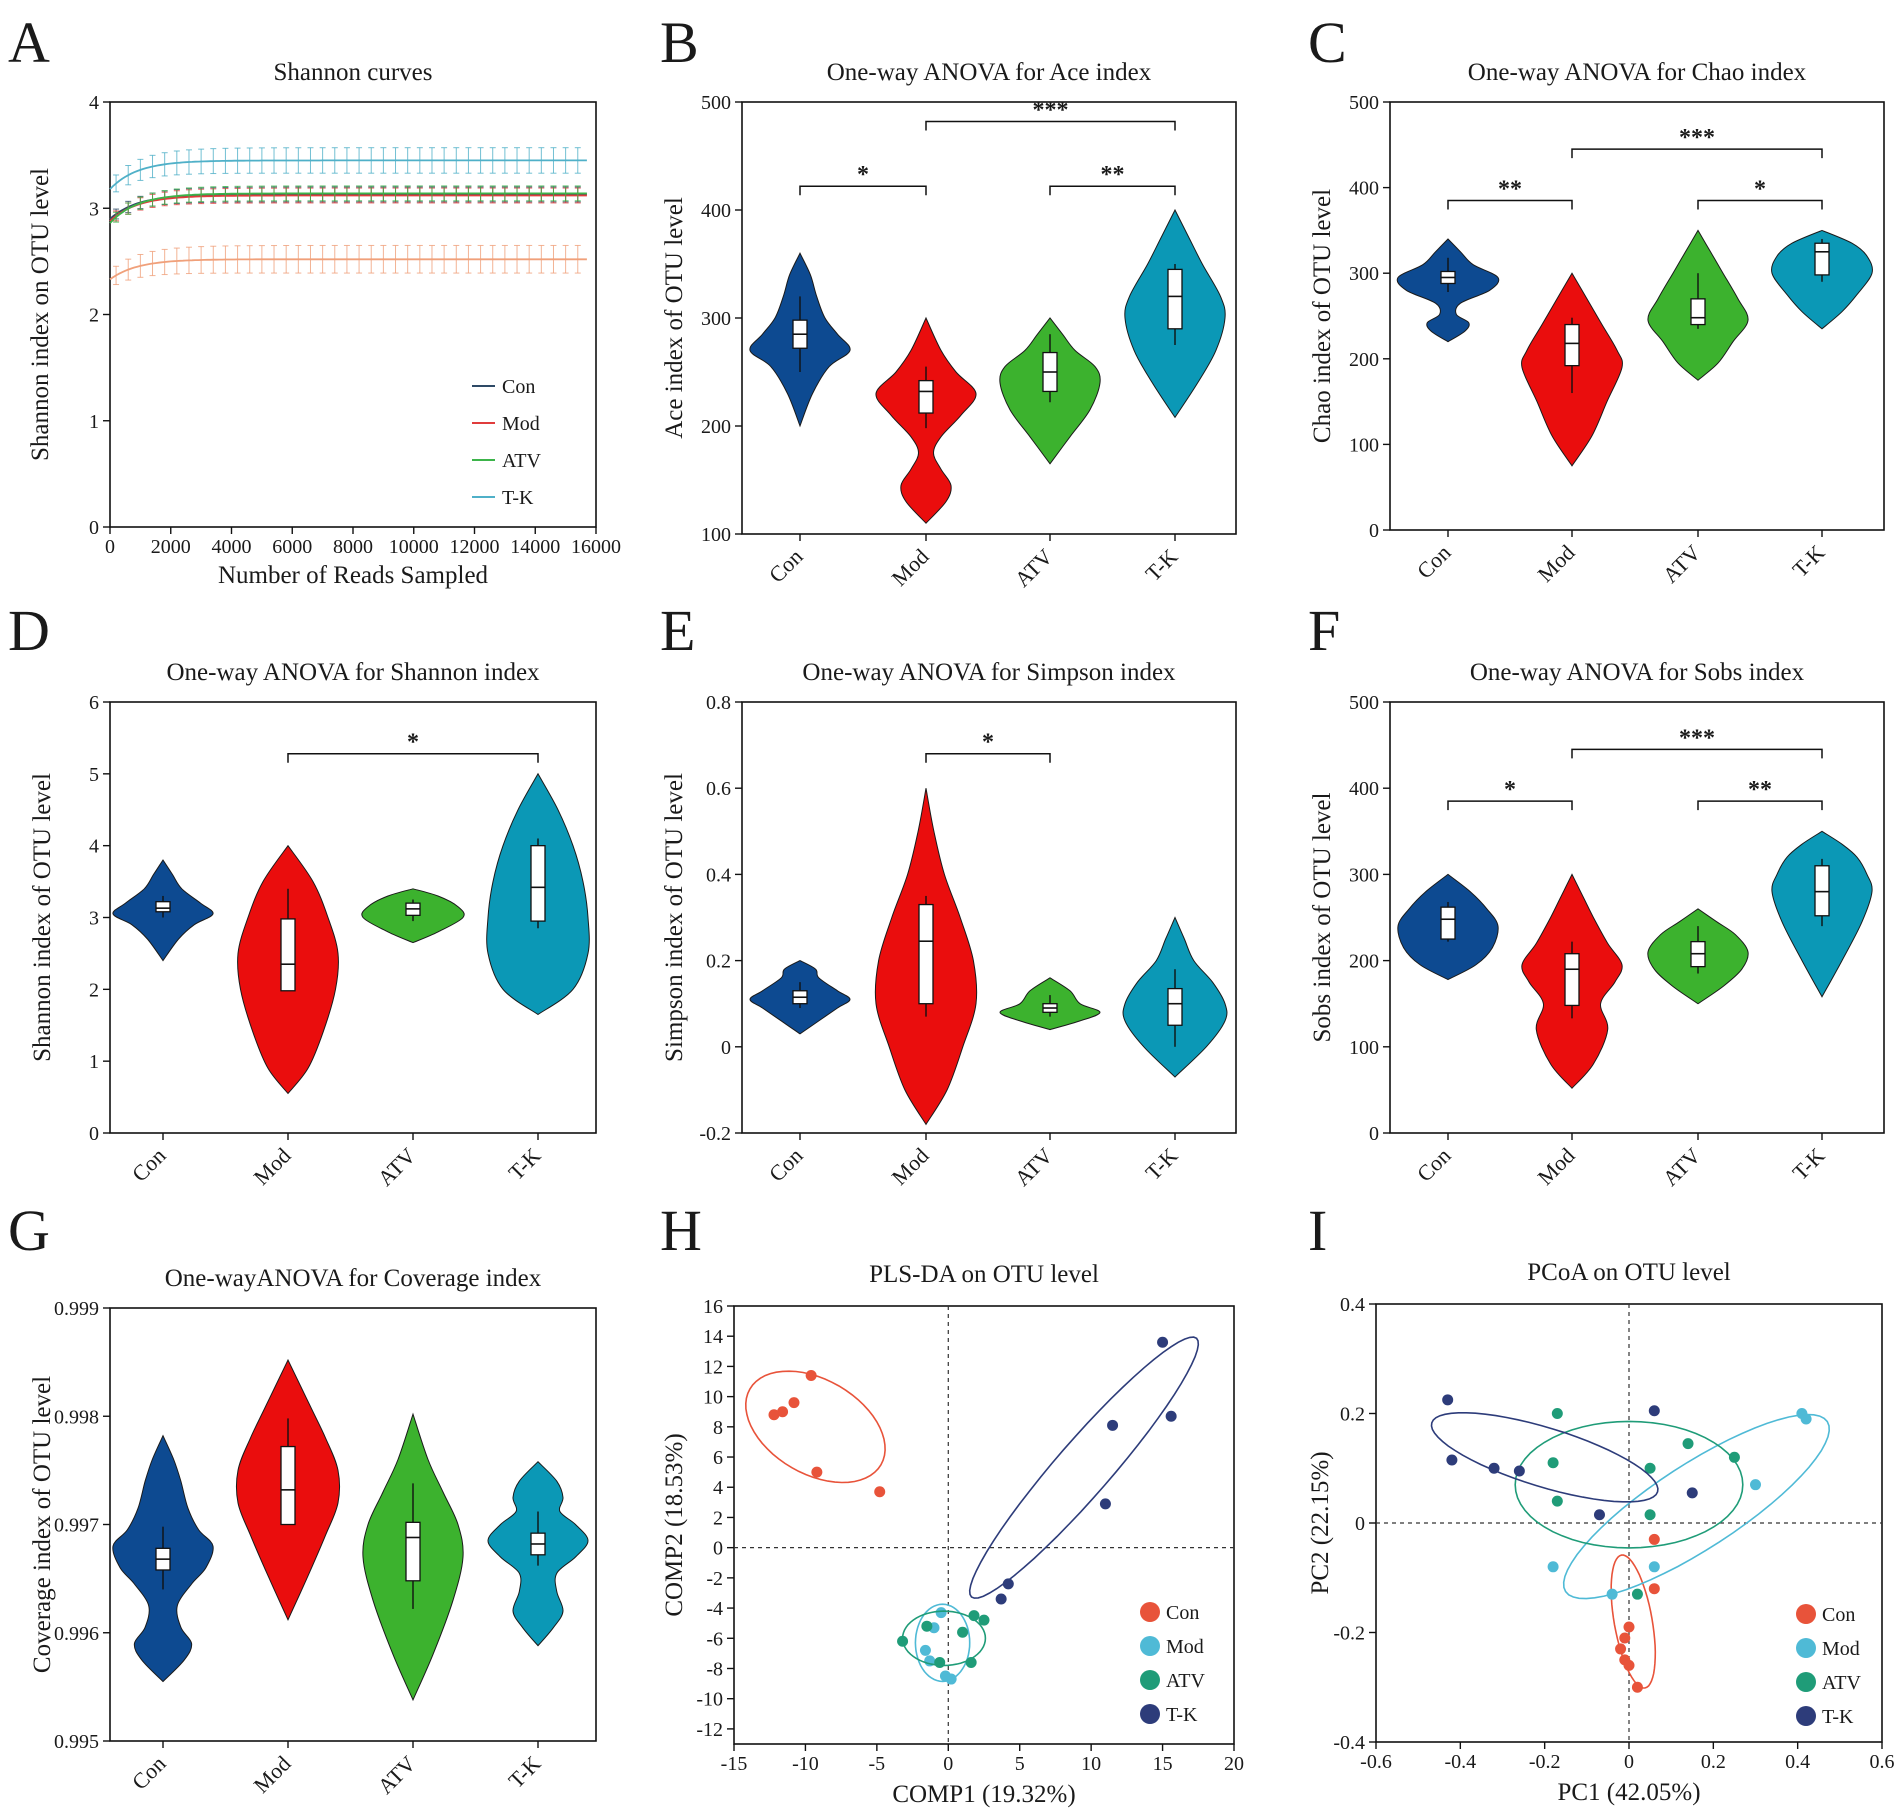  Describe the element at coordinates (1555, 563) in the screenshot. I see `x-category-label: Mod` at that location.